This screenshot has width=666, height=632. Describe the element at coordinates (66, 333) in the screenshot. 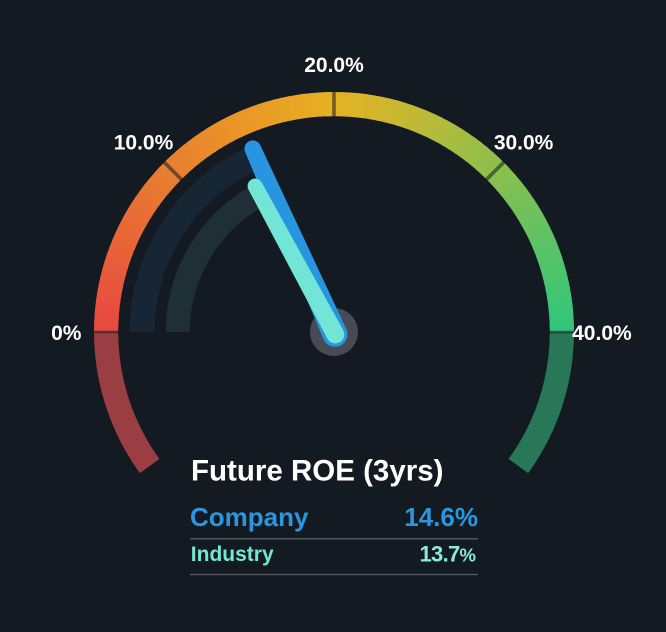

I see `svg-text: 0%` at that location.